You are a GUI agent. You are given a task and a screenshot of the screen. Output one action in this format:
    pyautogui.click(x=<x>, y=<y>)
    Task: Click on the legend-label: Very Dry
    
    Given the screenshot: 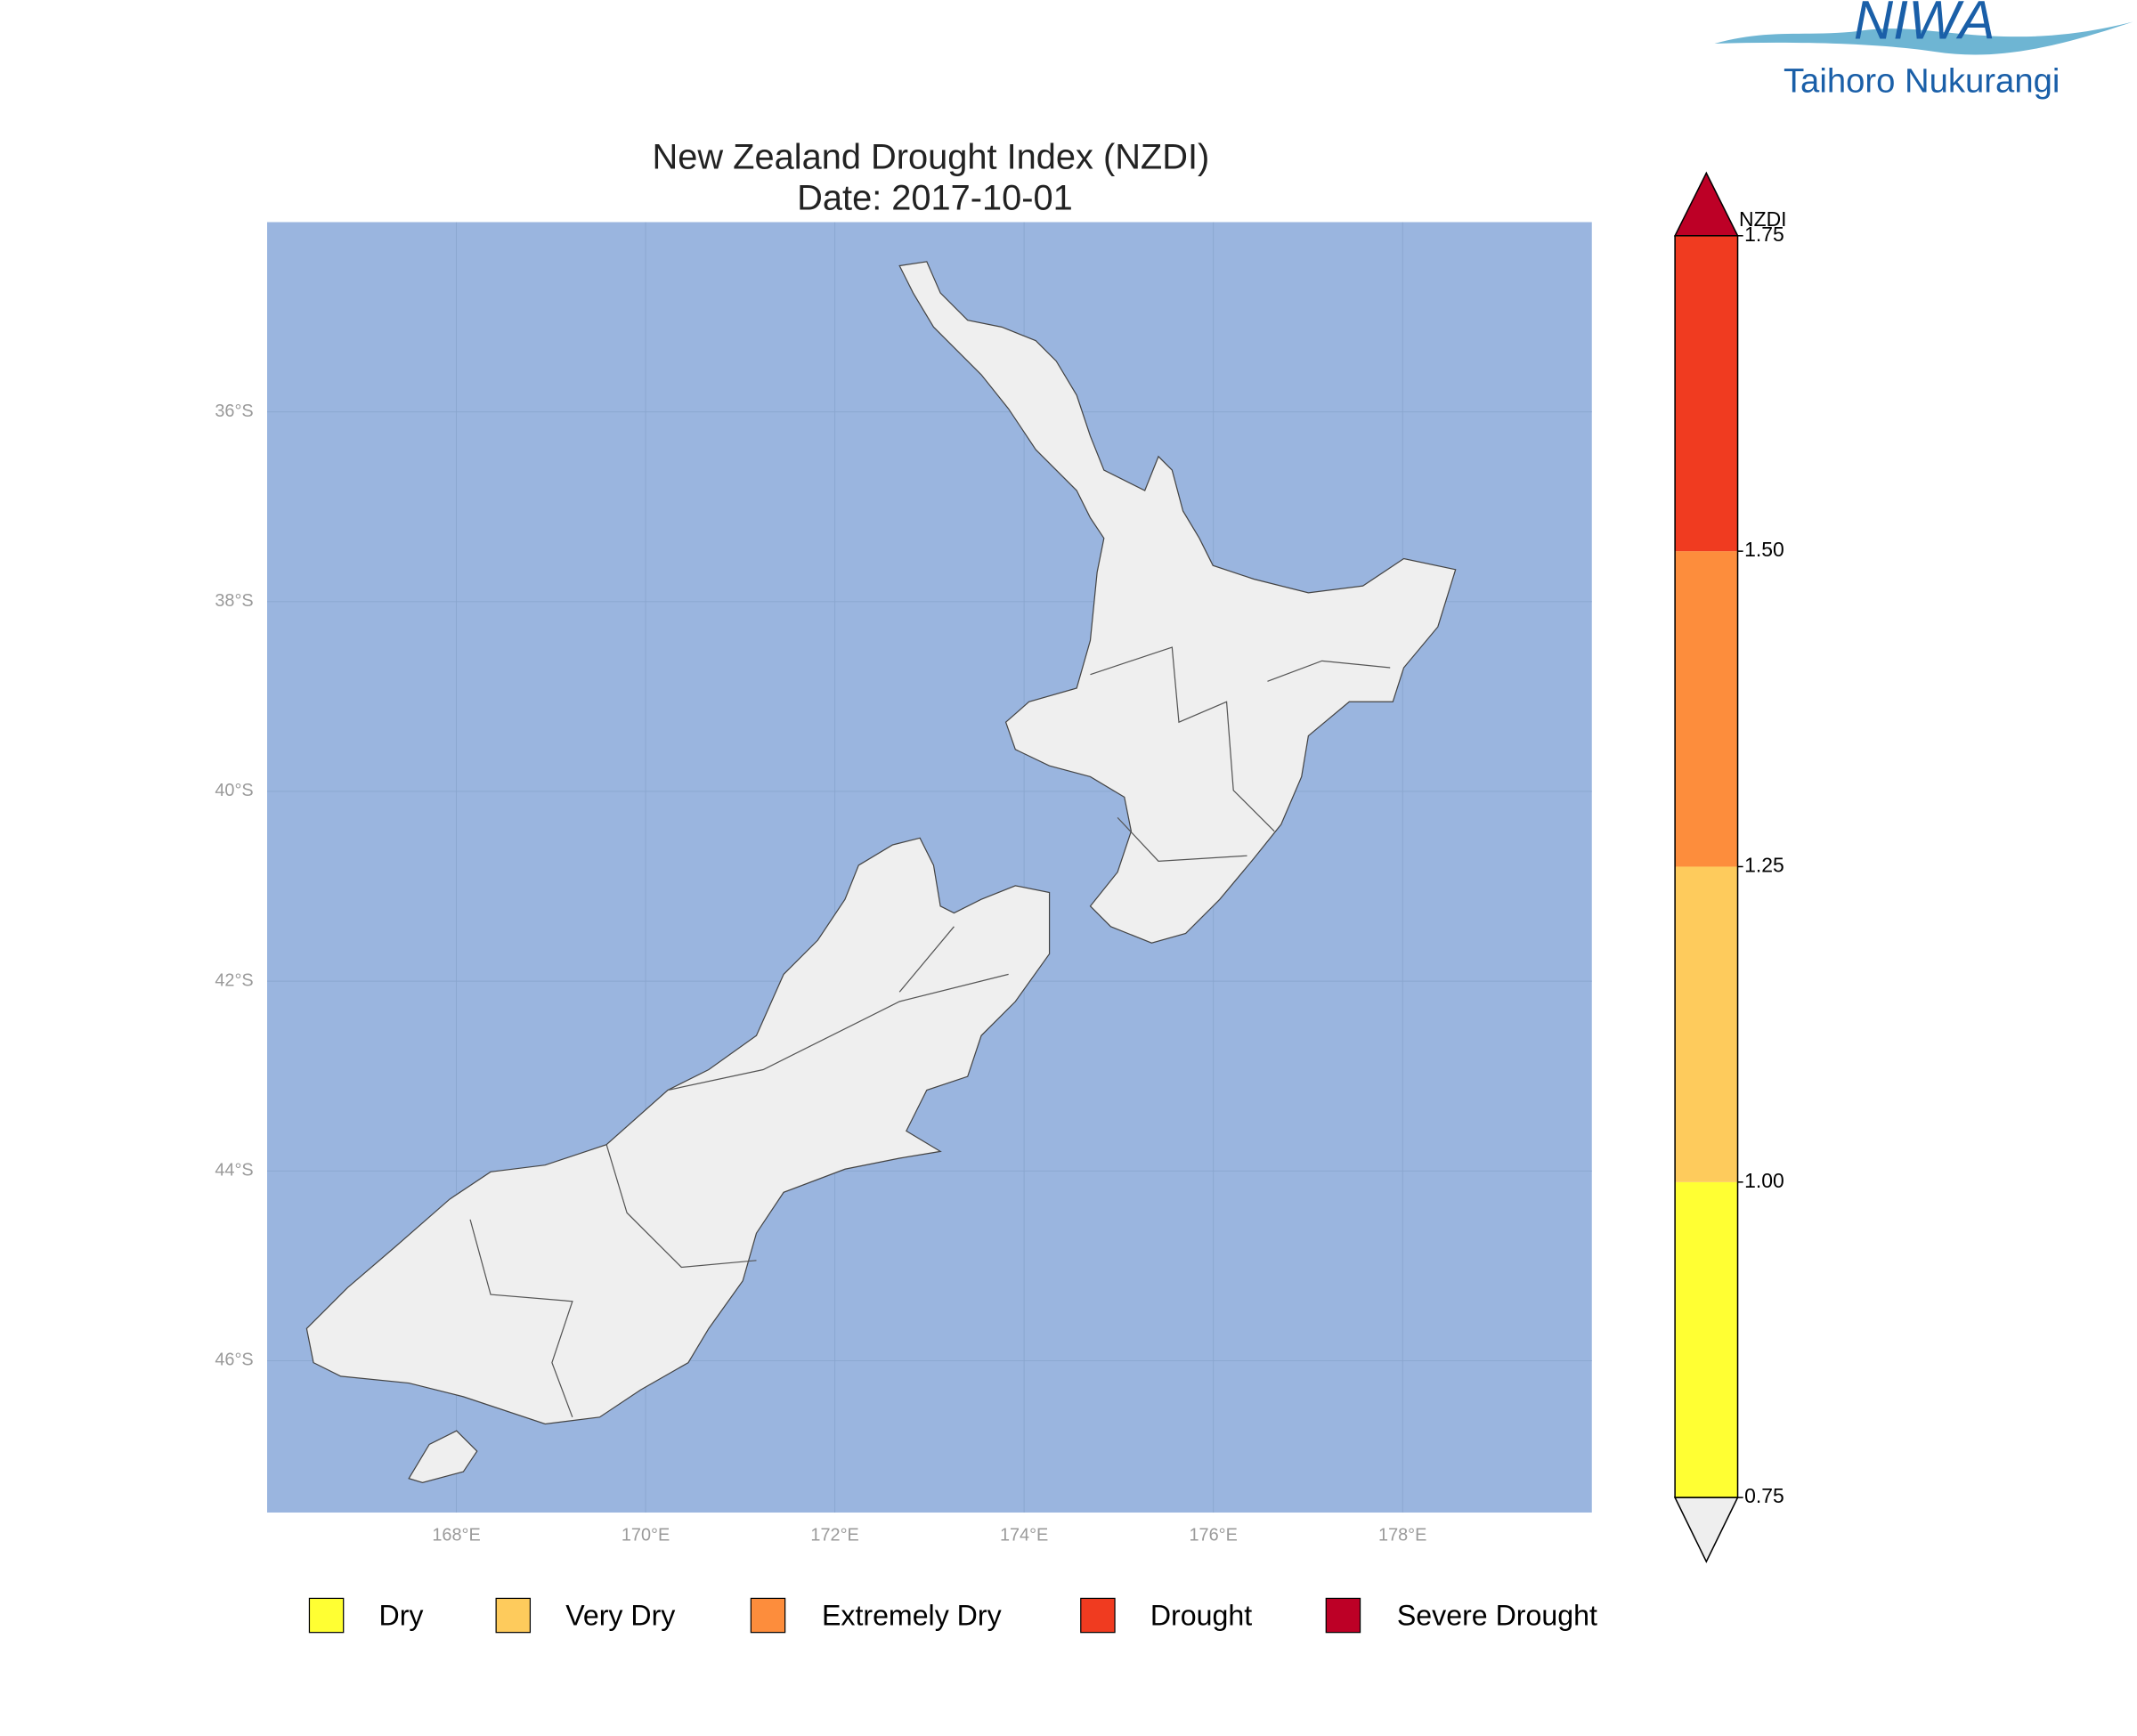 What is the action you would take?
    pyautogui.click(x=620, y=1615)
    